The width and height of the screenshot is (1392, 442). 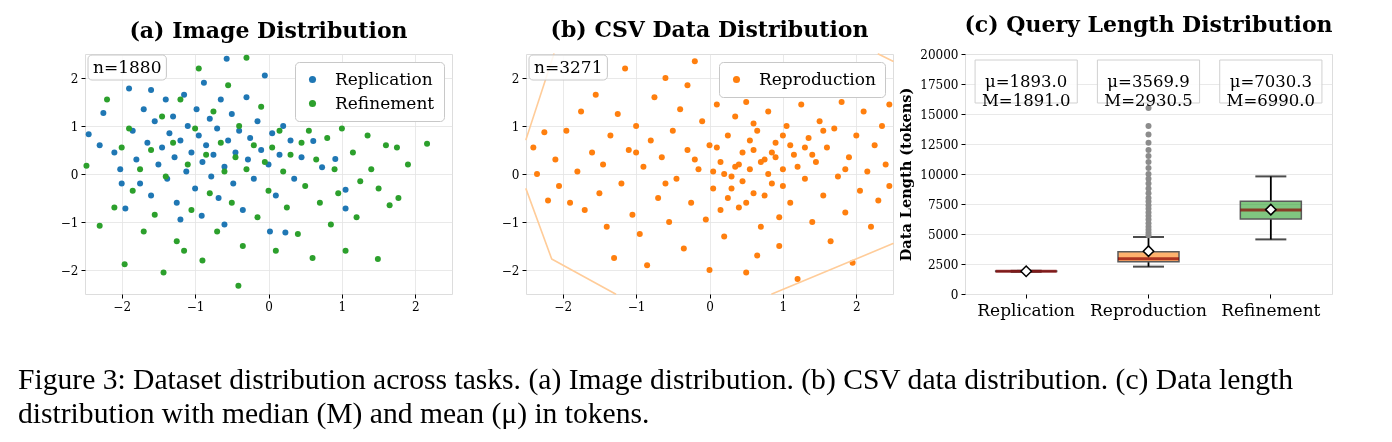 I want to click on annotation: μ=1893.0 M=1891.0, so click(x=1026, y=90).